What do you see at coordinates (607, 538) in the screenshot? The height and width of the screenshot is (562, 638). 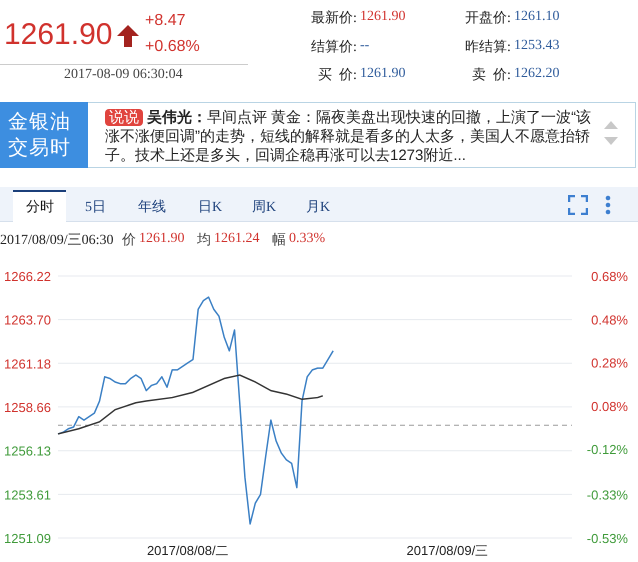 I see `y2-tick-label: -0.53%` at bounding box center [607, 538].